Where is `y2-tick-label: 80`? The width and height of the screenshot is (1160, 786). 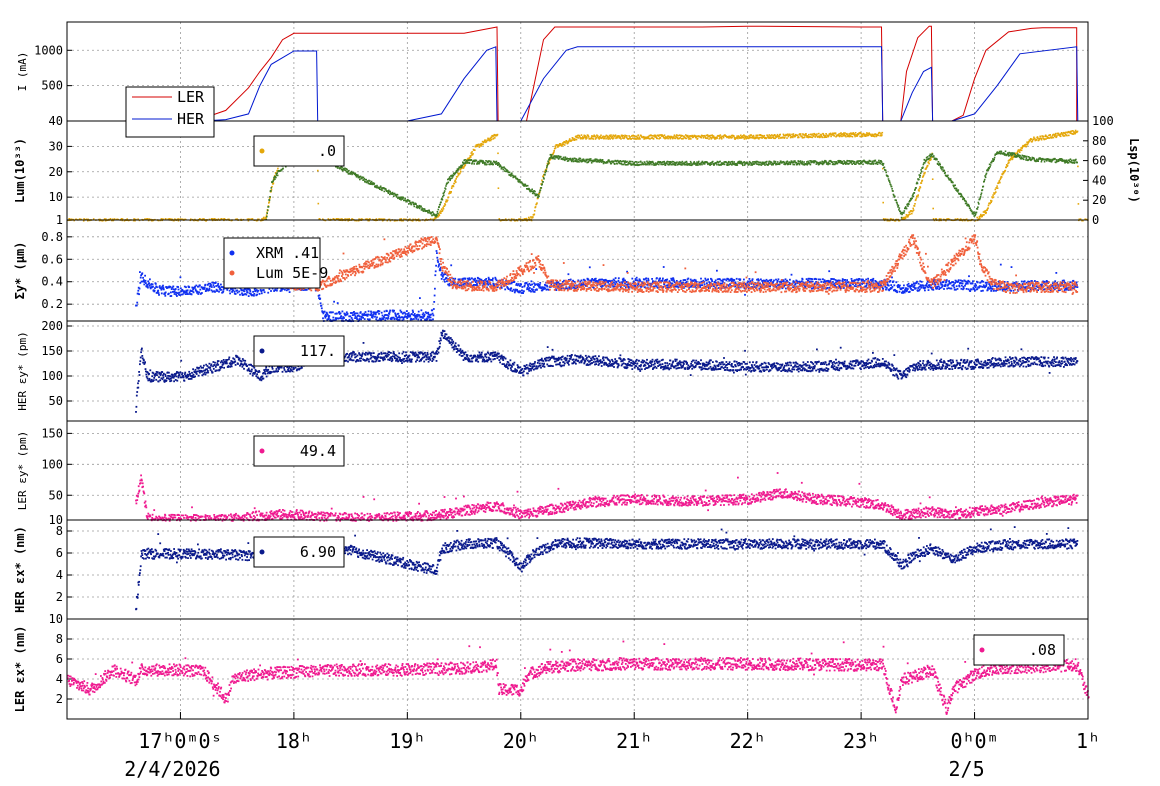 y2-tick-label: 80 is located at coordinates (1099, 141).